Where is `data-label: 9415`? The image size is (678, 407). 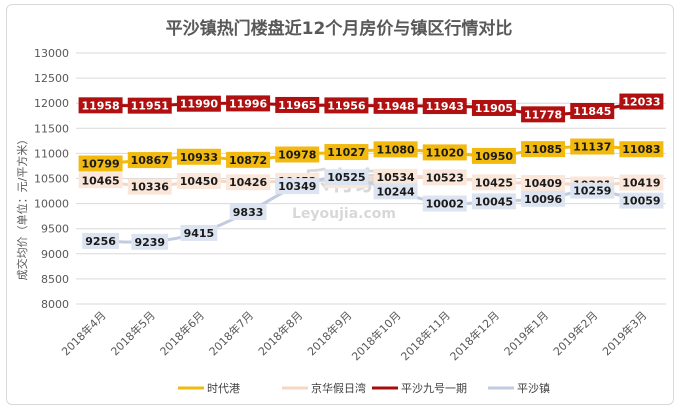 data-label: 9415 is located at coordinates (199, 232).